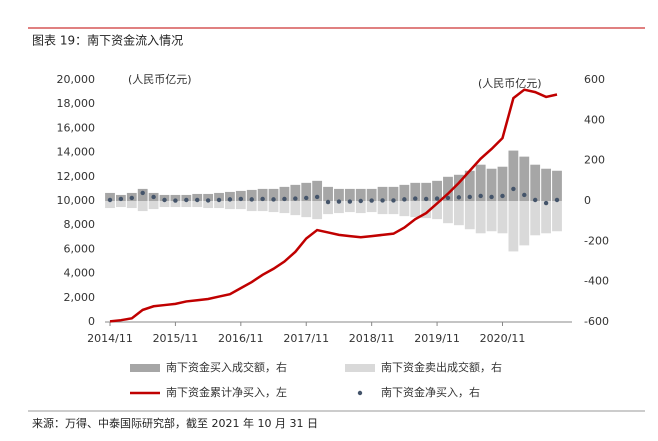 The image size is (658, 441). What do you see at coordinates (80, 273) in the screenshot?
I see `y-tick-label: 4,000` at bounding box center [80, 273].